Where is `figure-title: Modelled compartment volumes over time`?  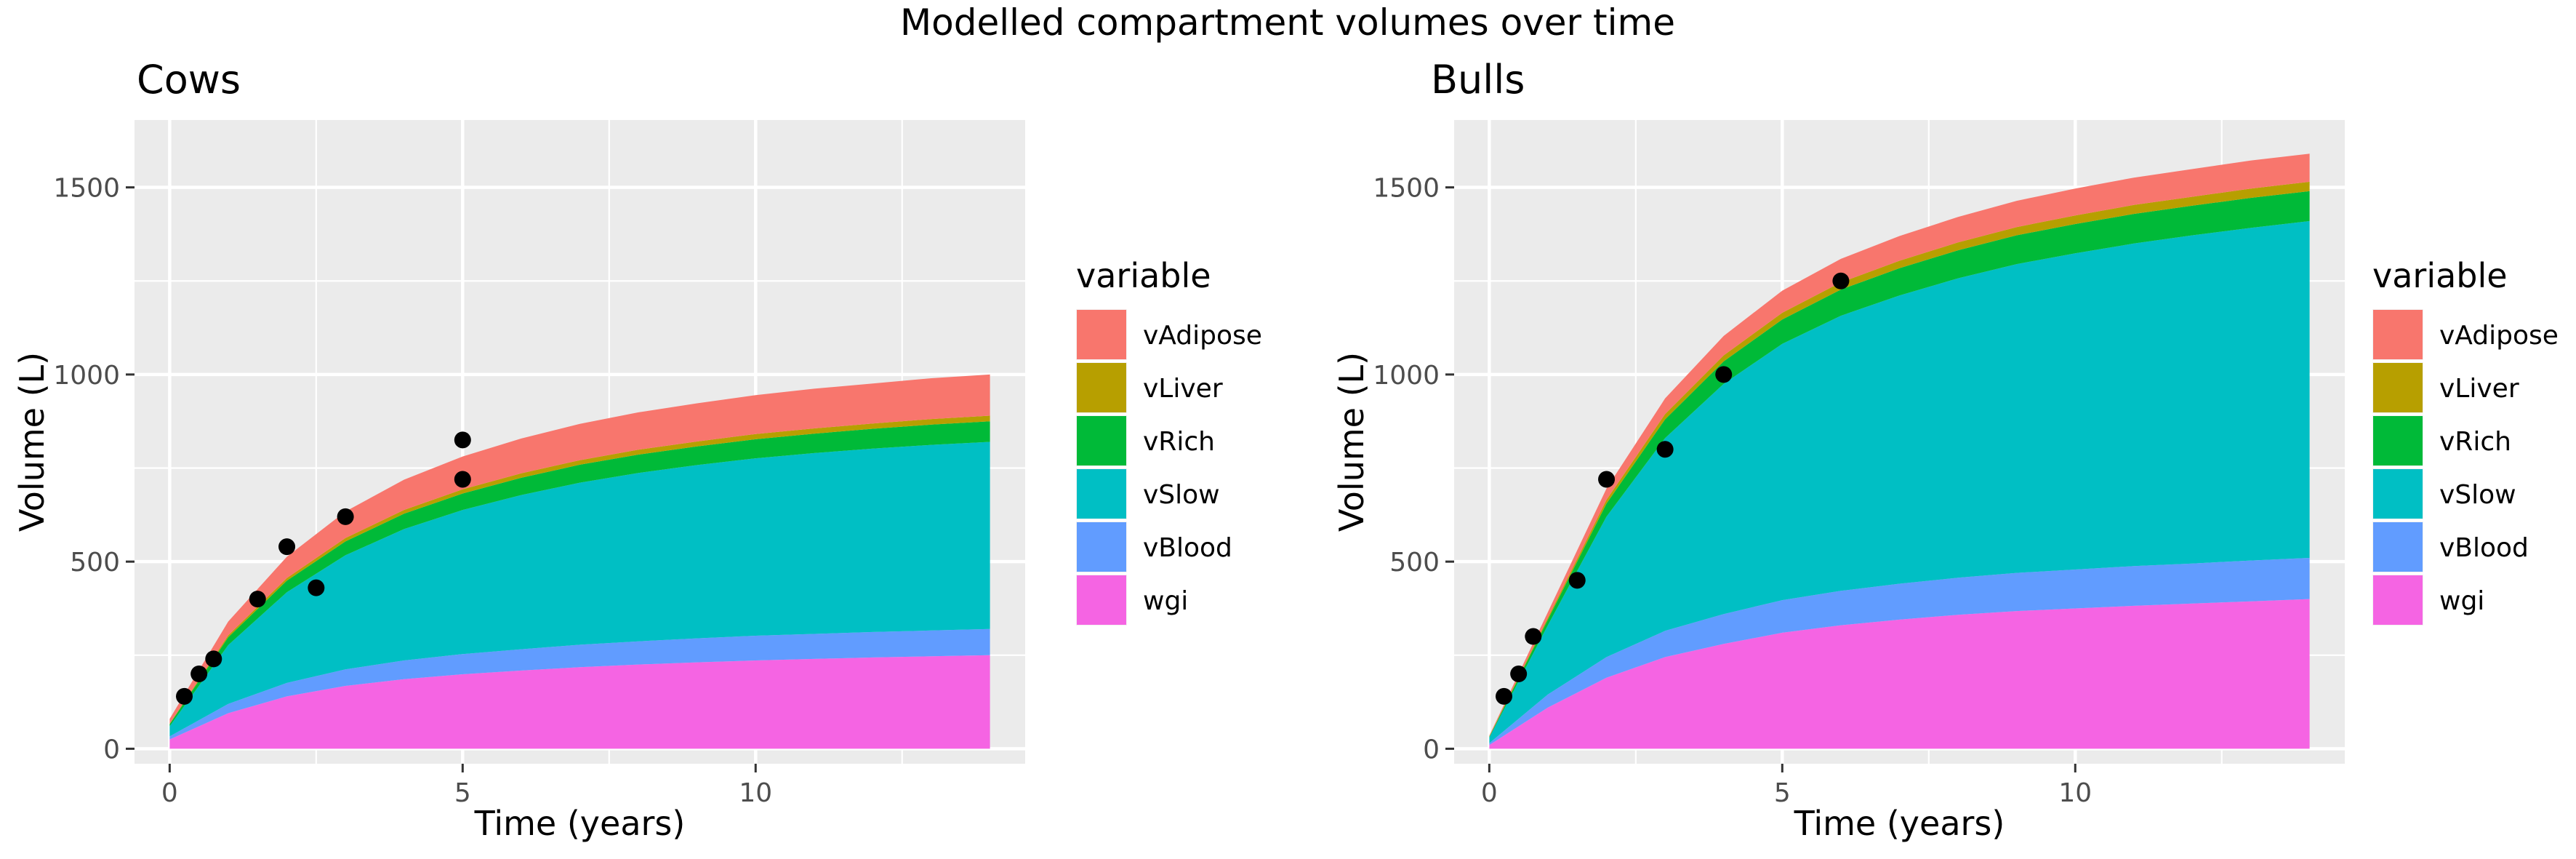 figure-title: Modelled compartment volumes over time is located at coordinates (1287, 22).